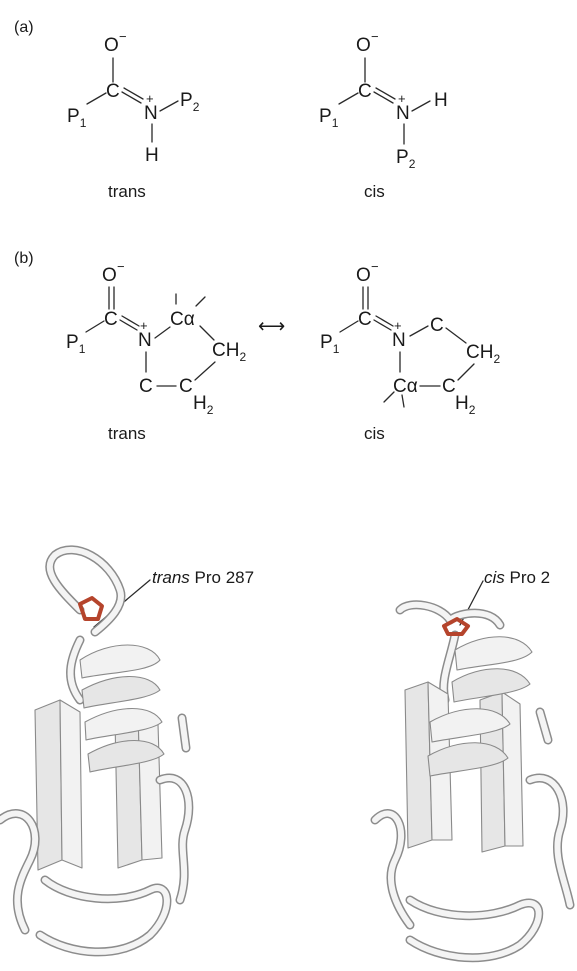 The image size is (577, 971). I want to click on cd-cg-bond, so click(456, 335).